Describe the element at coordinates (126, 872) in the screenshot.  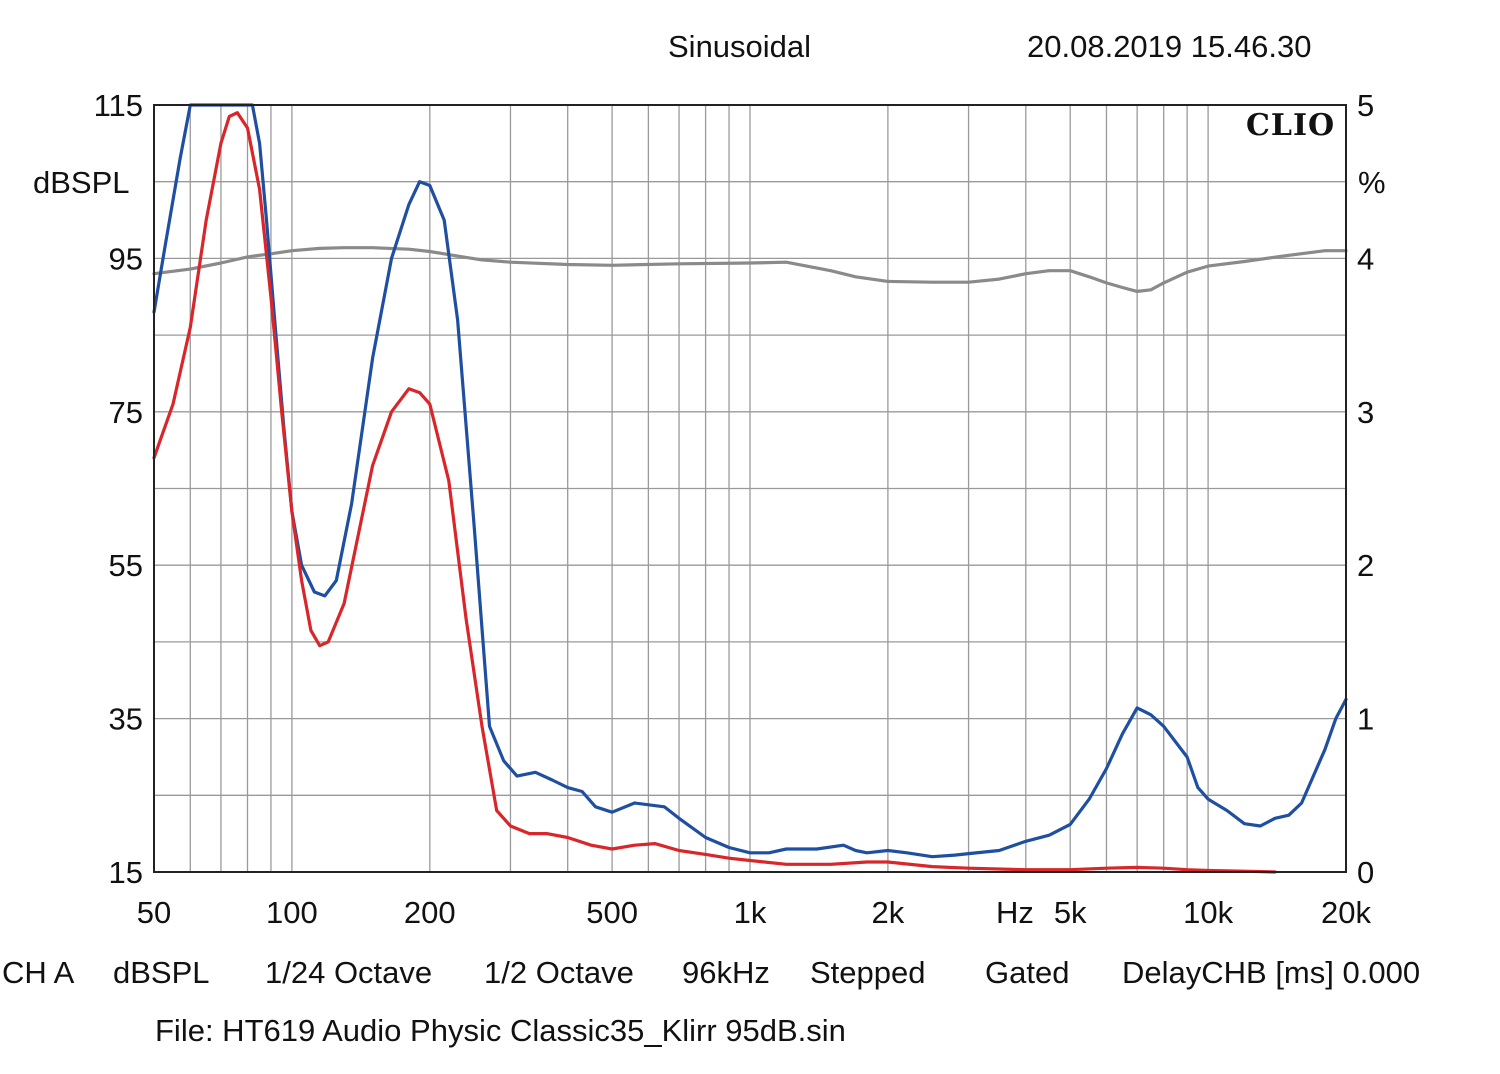
I see `y-left-tick-label: 15` at that location.